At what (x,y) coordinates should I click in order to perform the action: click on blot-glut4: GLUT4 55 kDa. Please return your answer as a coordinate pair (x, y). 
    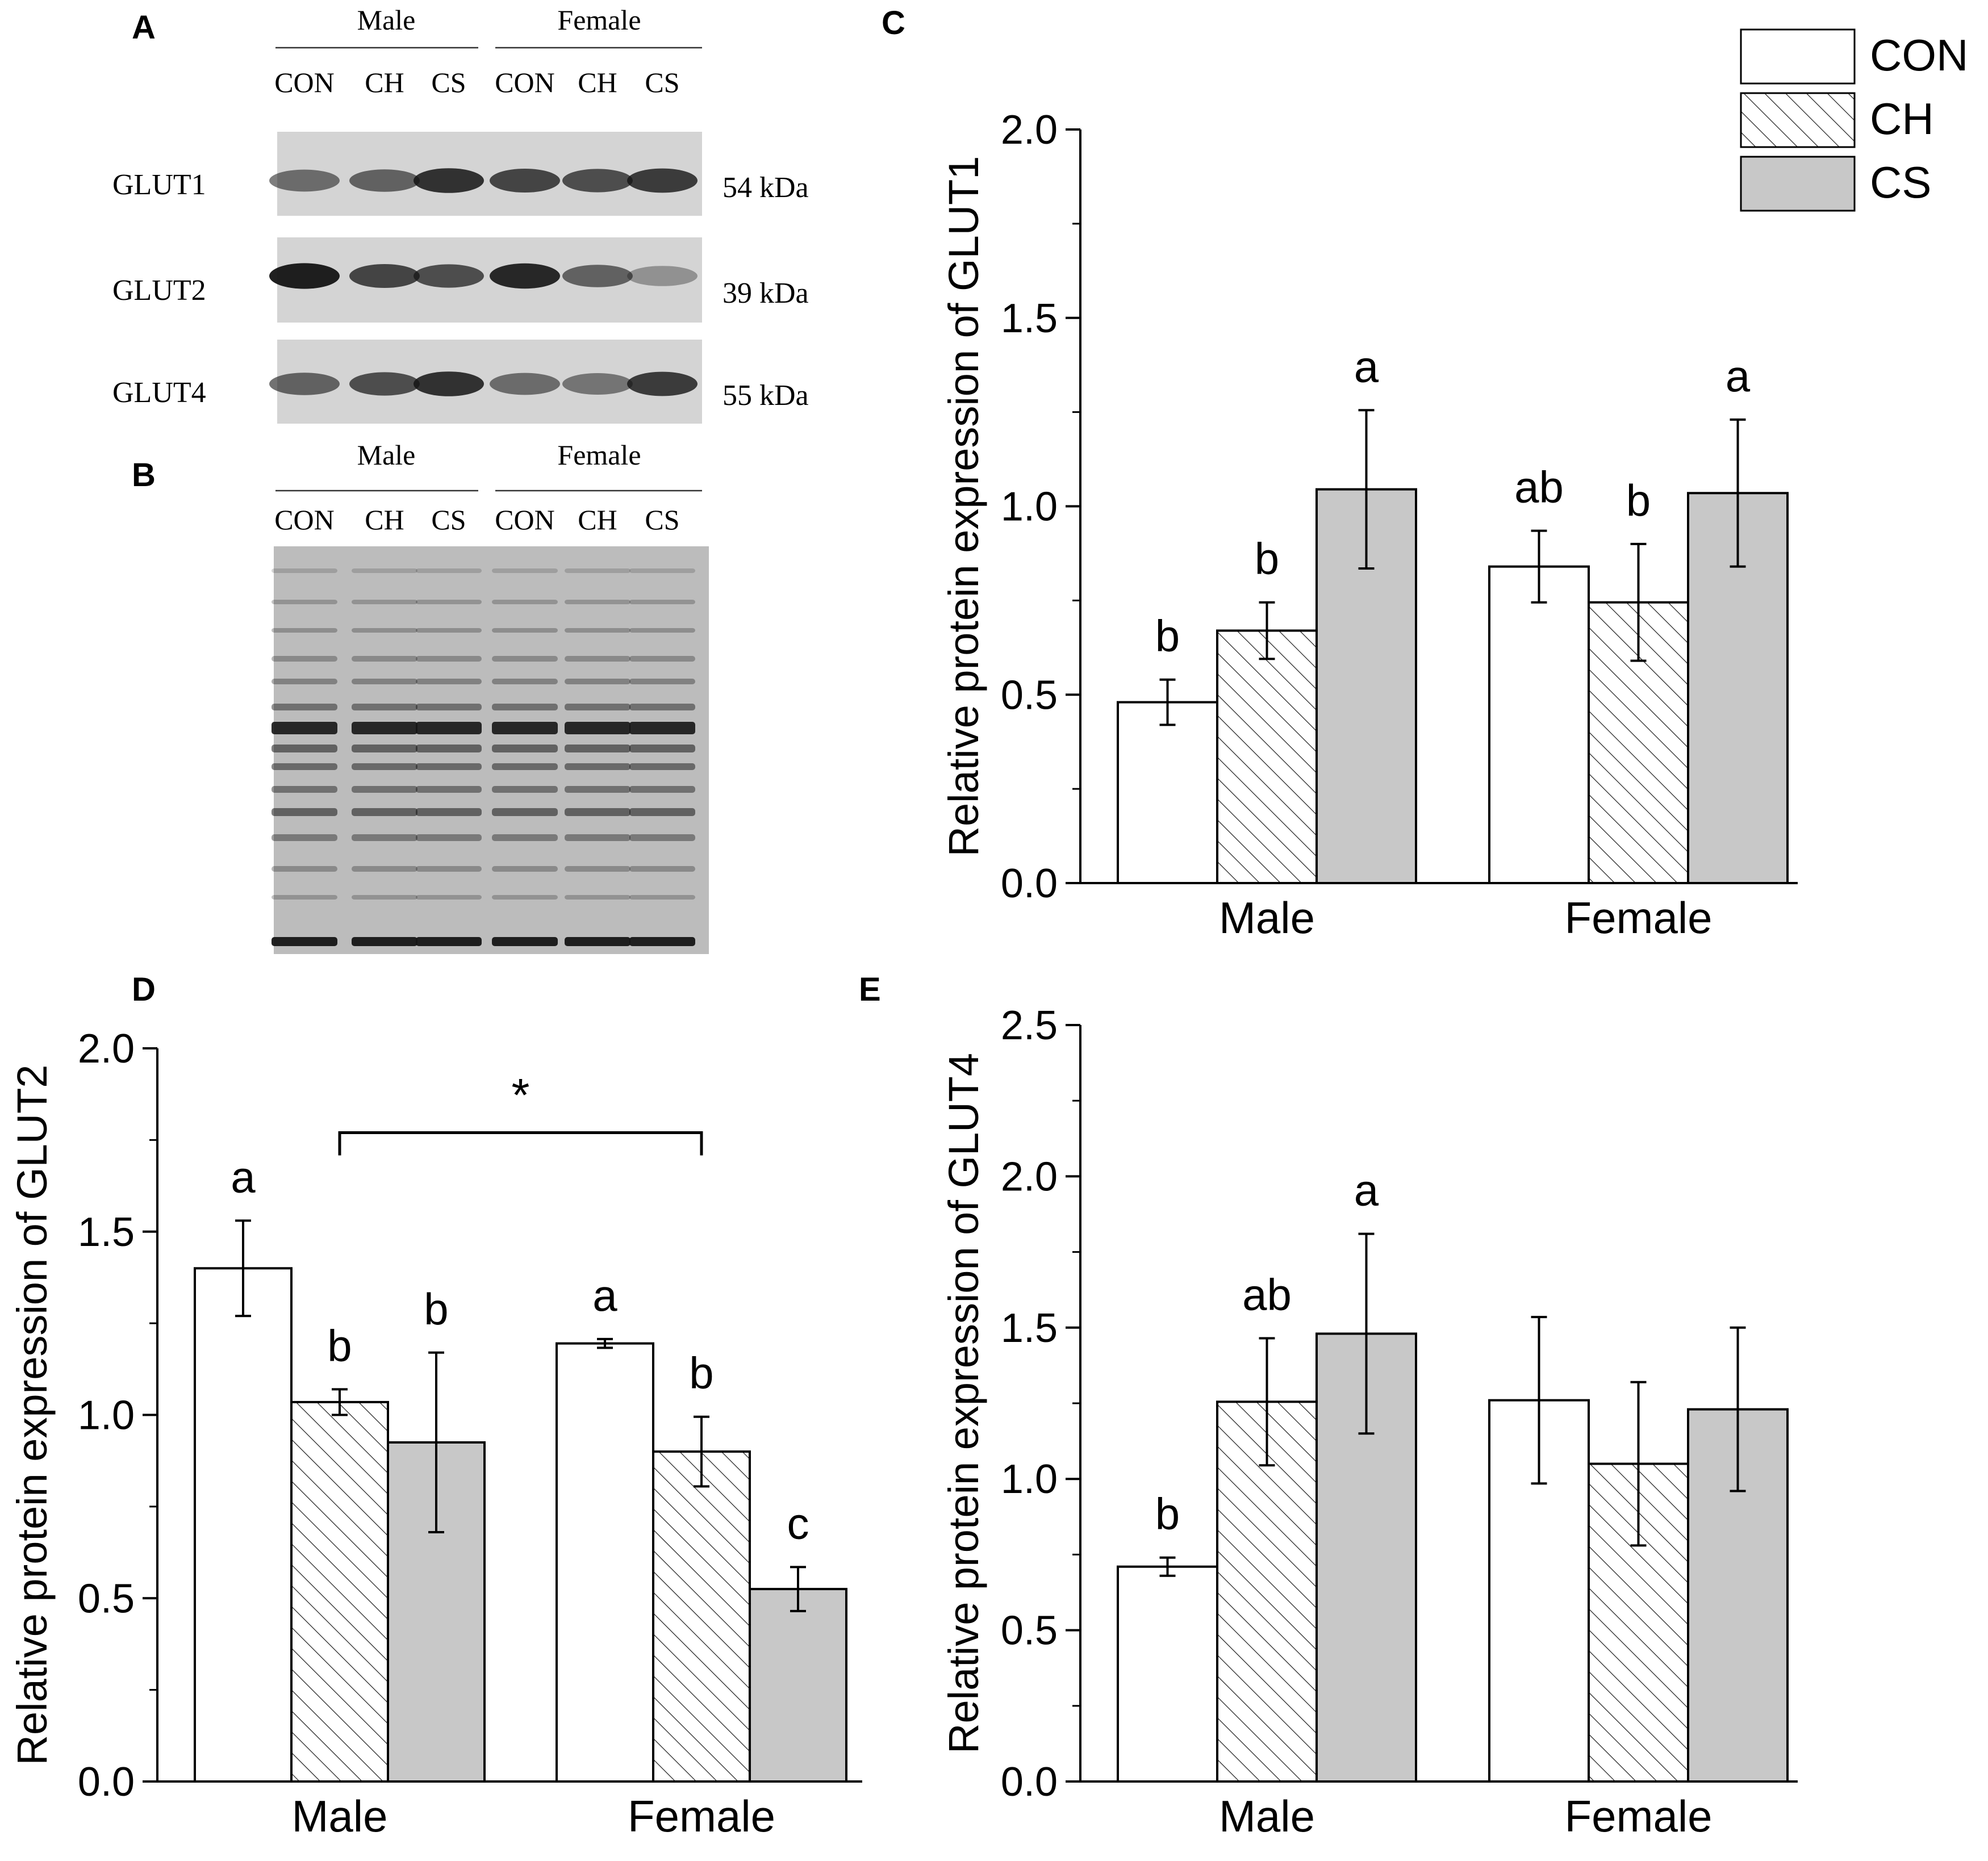
    Looking at the image, I should click on (460, 382).